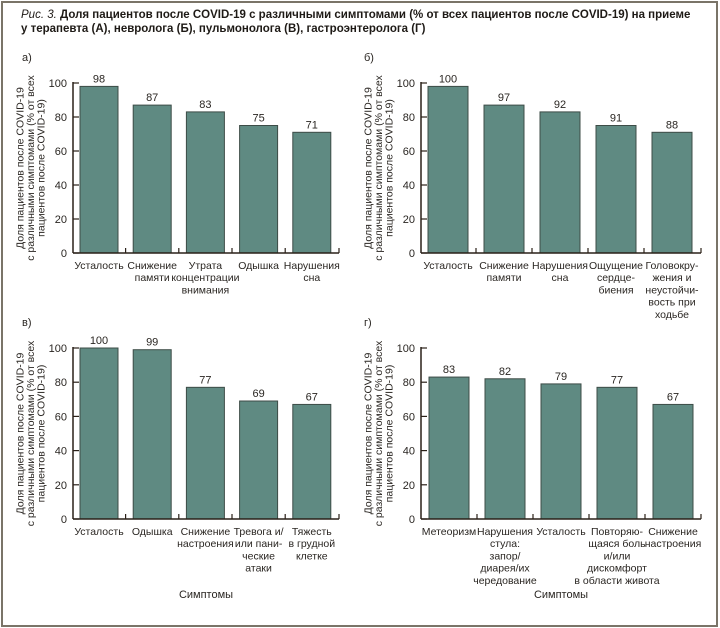 The image size is (720, 628). What do you see at coordinates (152, 98) in the screenshot?
I see `data-label: 87` at bounding box center [152, 98].